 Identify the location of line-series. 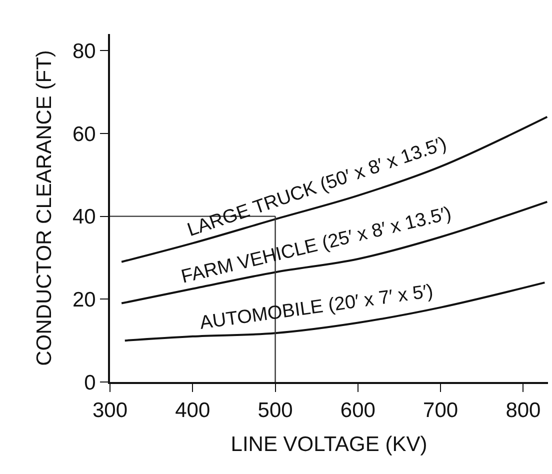
(335, 312).